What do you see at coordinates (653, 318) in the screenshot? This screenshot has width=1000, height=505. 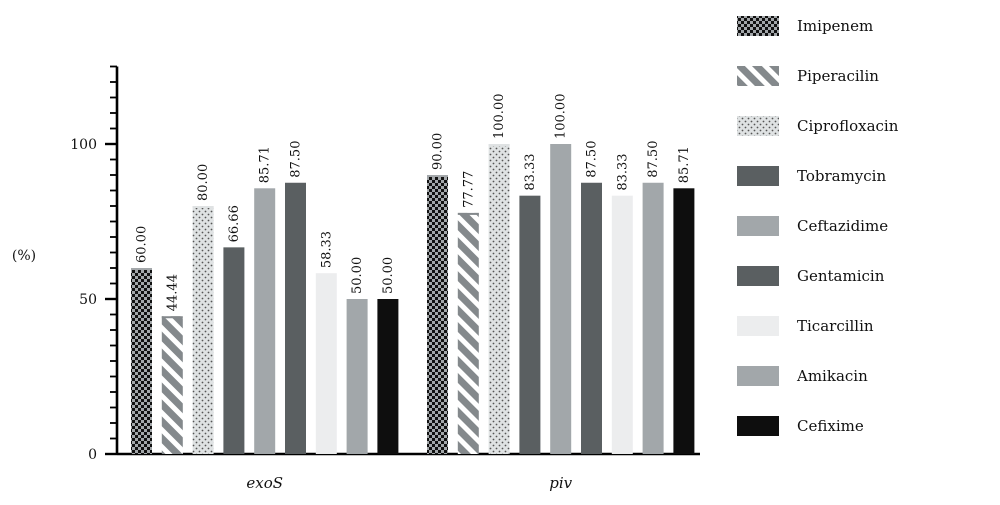 I see `bar-amikacin-piv` at bounding box center [653, 318].